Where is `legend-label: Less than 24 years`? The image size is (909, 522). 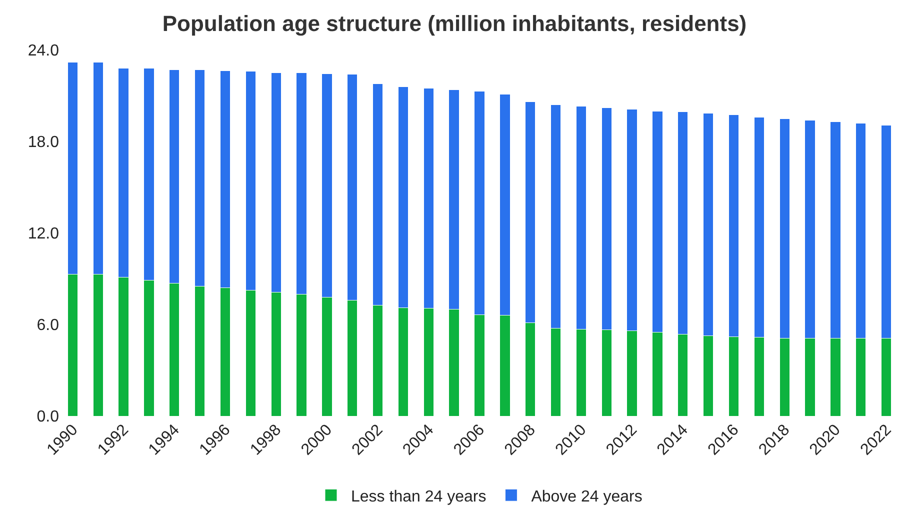 legend-label: Less than 24 years is located at coordinates (418, 497).